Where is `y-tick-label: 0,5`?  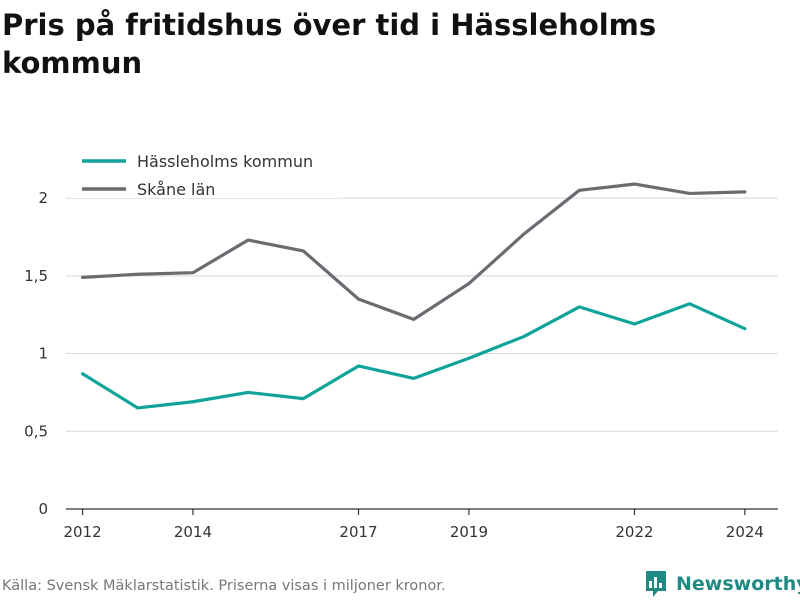 y-tick-label: 0,5 is located at coordinates (36, 431).